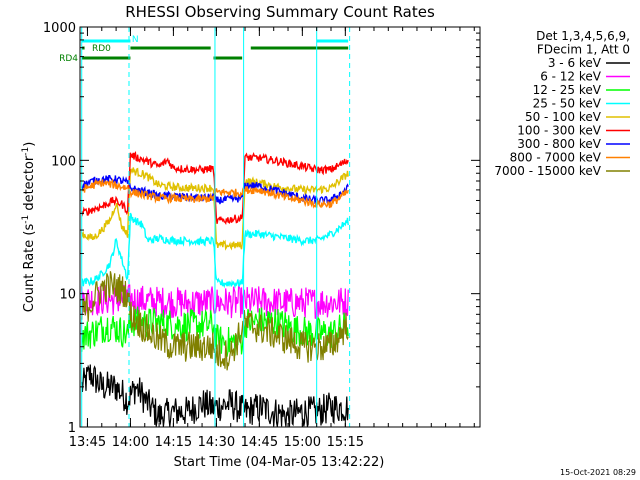  What do you see at coordinates (583, 36) in the screenshot?
I see `legend-header: Det 1,3,4,5,6,9,` at bounding box center [583, 36].